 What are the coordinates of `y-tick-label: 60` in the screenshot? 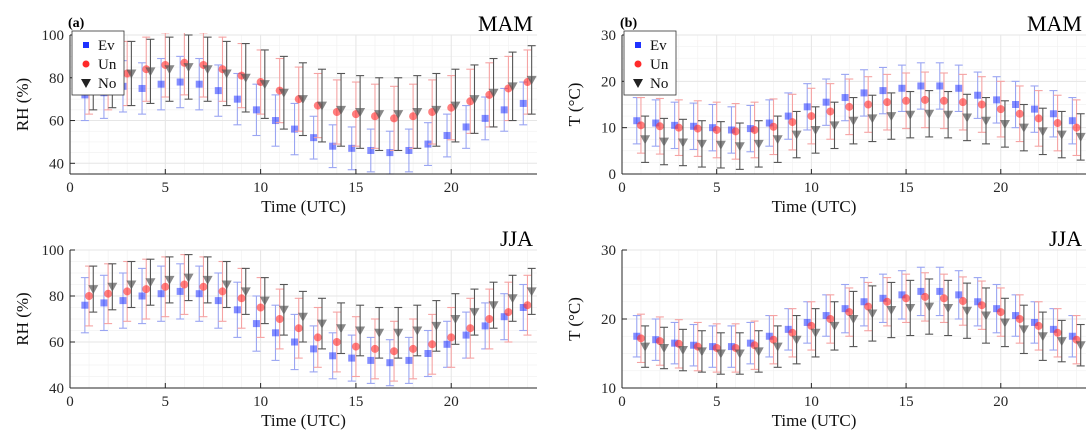 It's located at (56, 343).